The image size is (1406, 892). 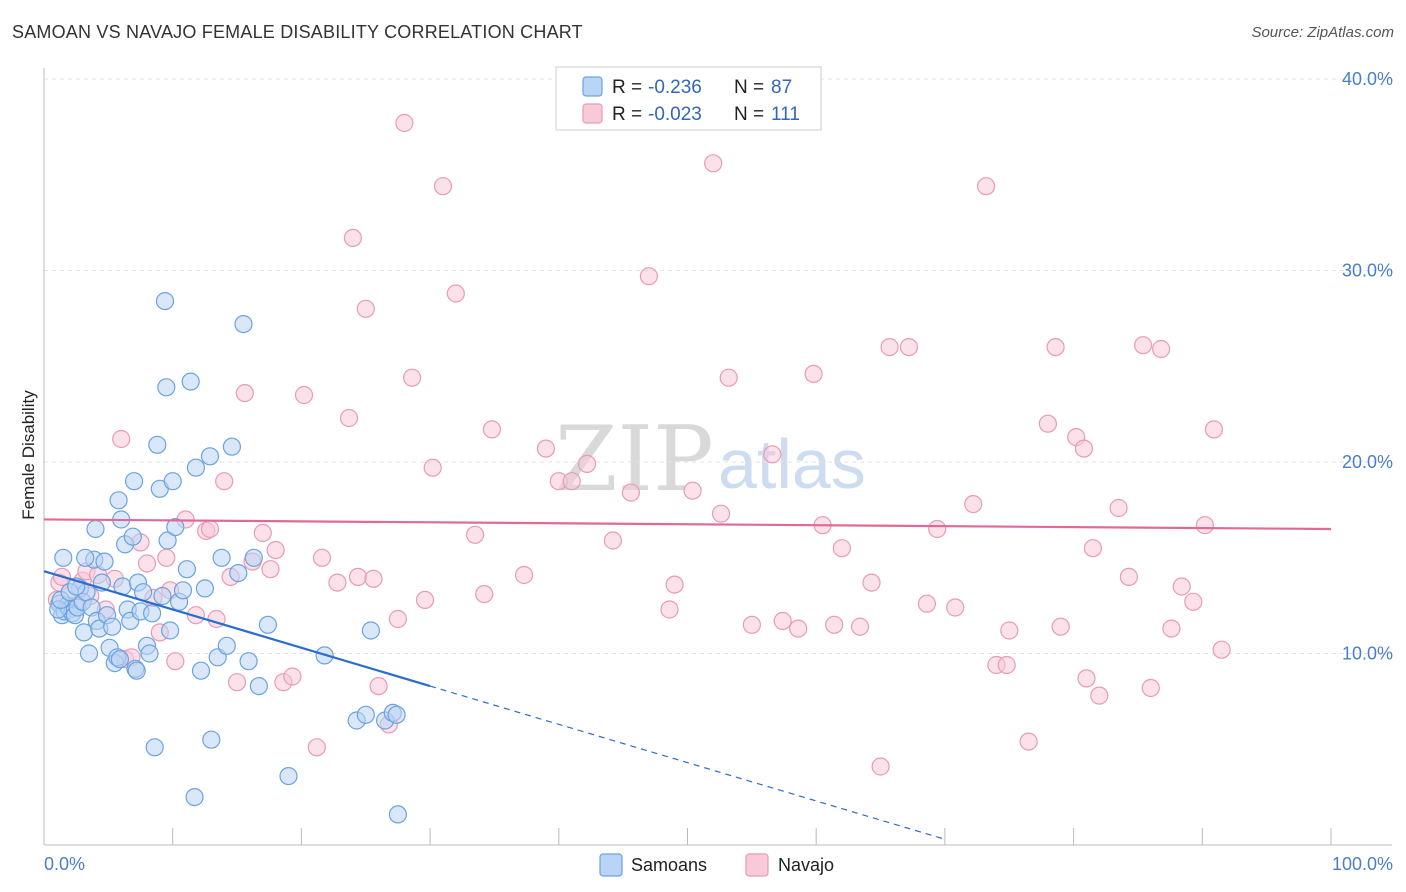 I want to click on legend-n-value-navajo: 111, so click(x=785, y=114).